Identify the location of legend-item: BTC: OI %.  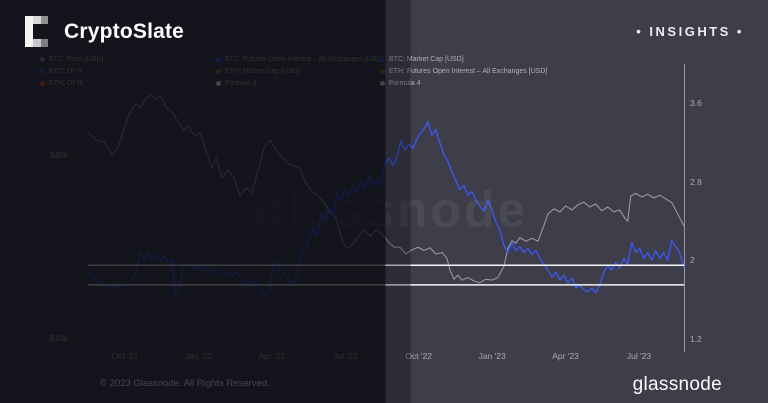
(71, 71).